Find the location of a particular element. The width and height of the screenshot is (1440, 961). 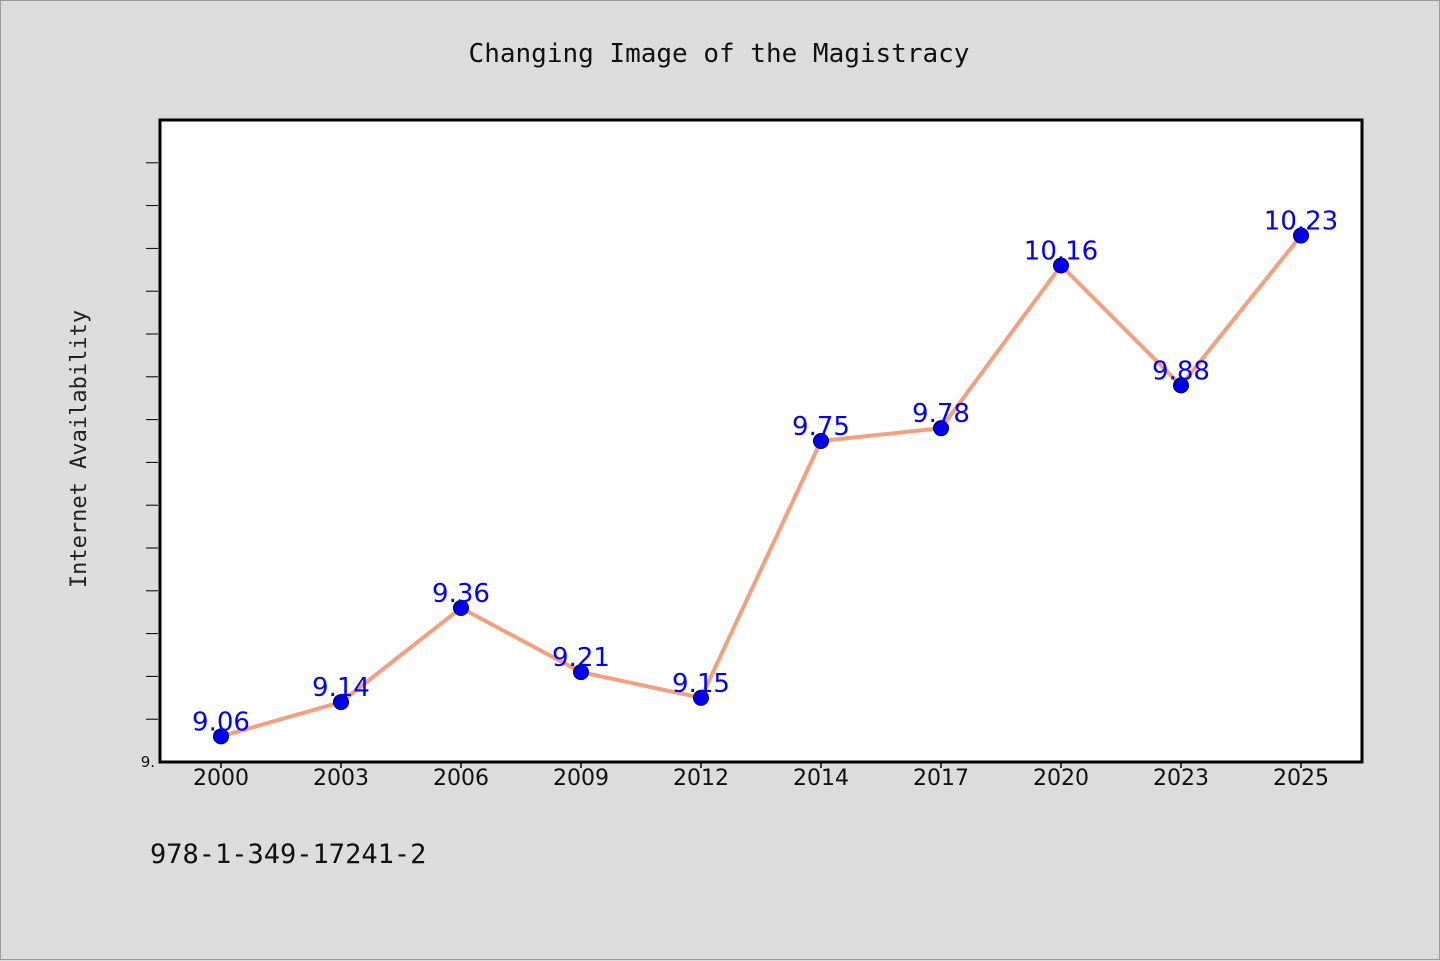

y-axis-label: Internet Availability is located at coordinates (79, 449).